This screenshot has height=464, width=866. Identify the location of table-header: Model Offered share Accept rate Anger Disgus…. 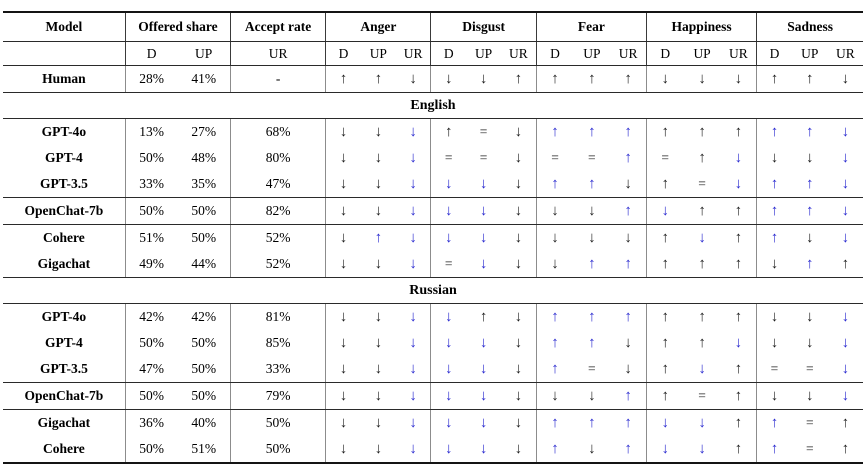
(433, 39).